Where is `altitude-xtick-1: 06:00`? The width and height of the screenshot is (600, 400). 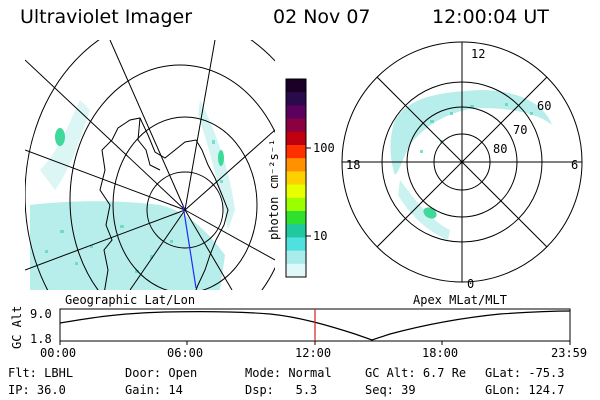
altitude-xtick-1: 06:00 is located at coordinates (185, 353).